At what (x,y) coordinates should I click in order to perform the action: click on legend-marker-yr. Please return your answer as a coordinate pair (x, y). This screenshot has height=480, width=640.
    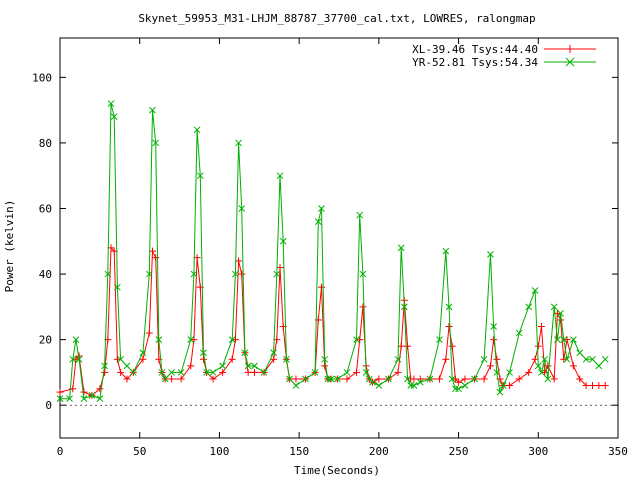
    Looking at the image, I should click on (570, 62).